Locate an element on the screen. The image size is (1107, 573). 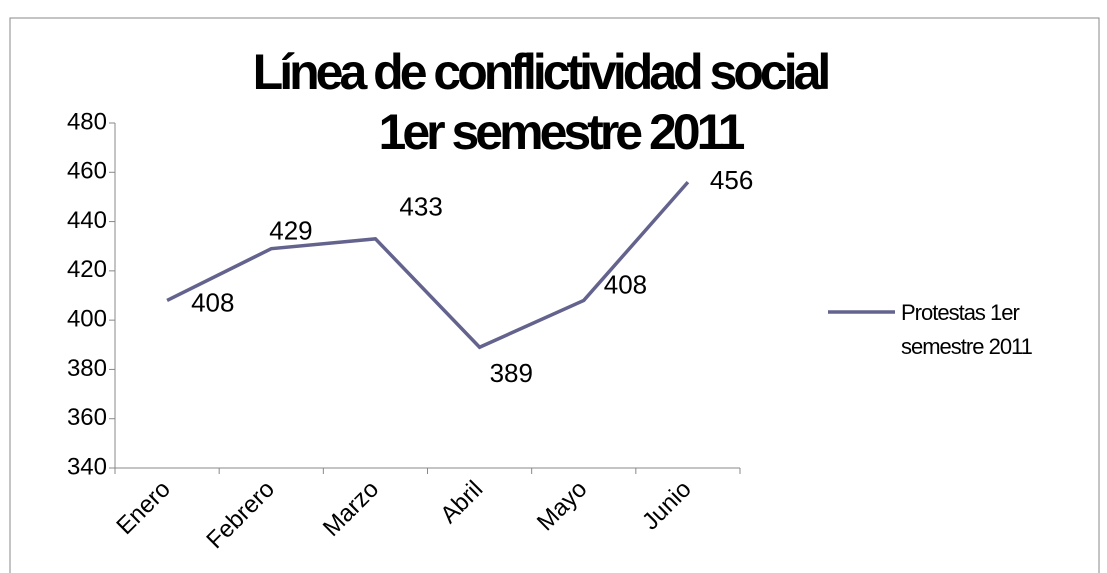
legend: Protestas 1er semestre 2011 is located at coordinates (967, 329).